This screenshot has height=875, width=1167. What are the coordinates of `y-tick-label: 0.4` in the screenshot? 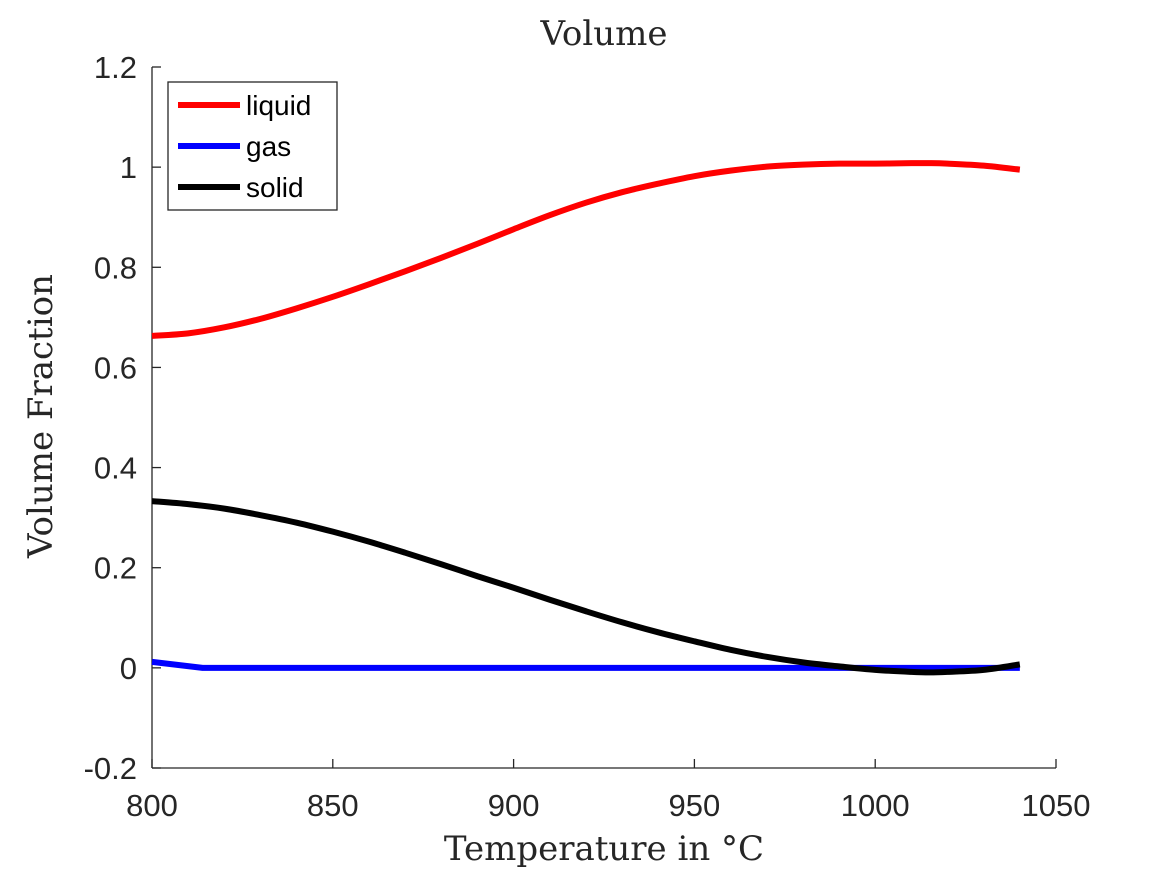 It's located at (115, 468).